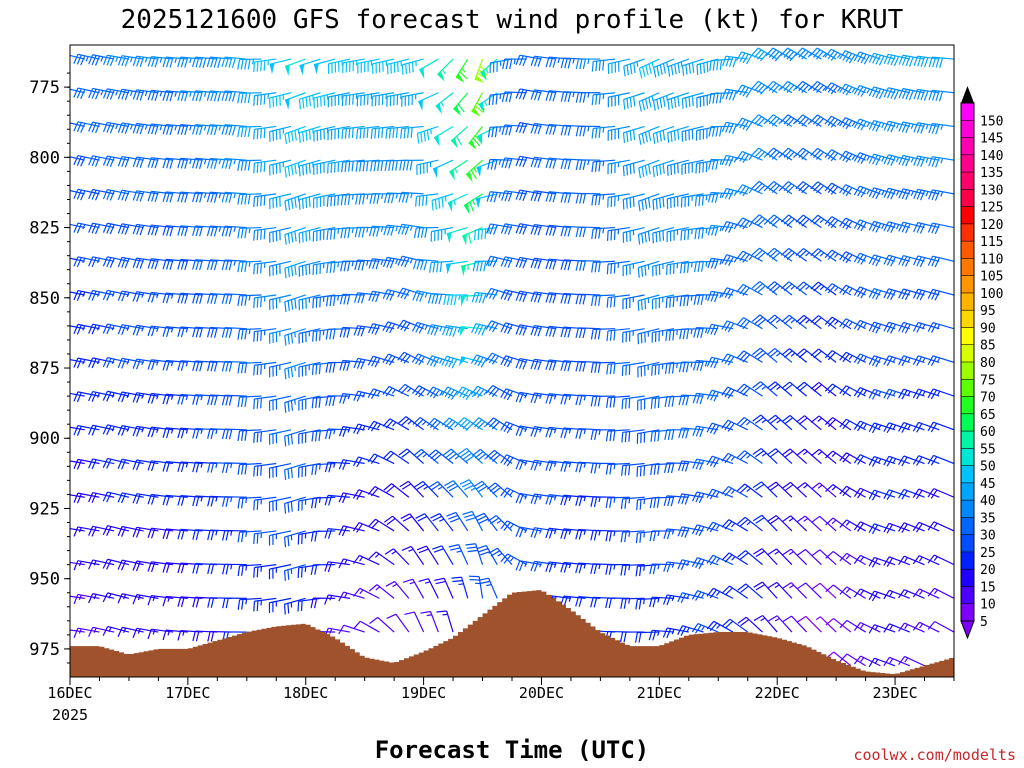 The image size is (1024, 768). Describe the element at coordinates (988, 363) in the screenshot. I see `colorbar-label: 80` at that location.